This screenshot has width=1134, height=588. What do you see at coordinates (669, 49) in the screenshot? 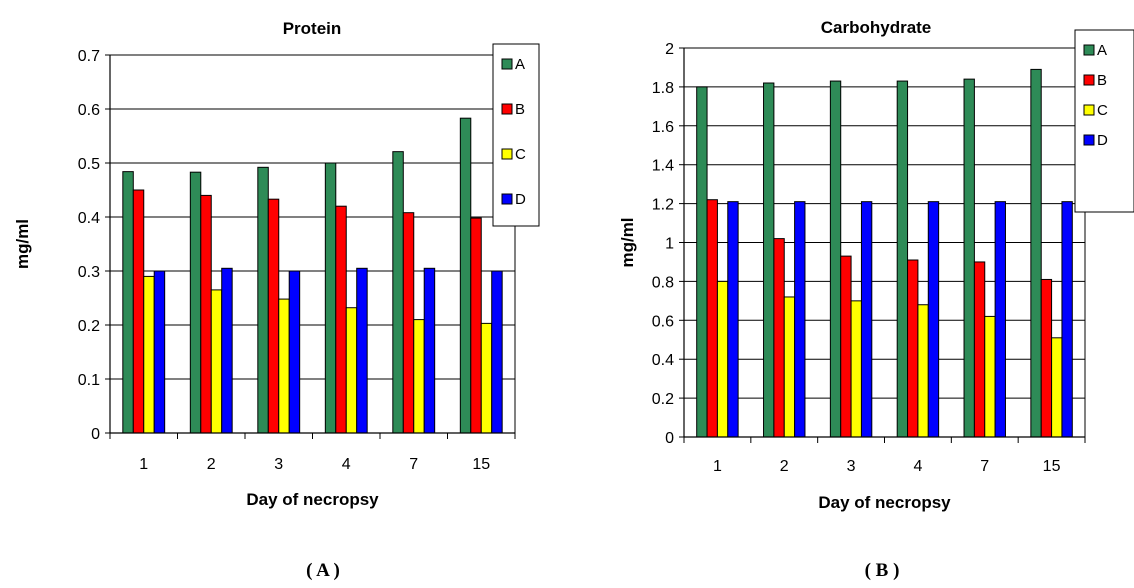
I see `y-tick-label: 2` at bounding box center [669, 49].